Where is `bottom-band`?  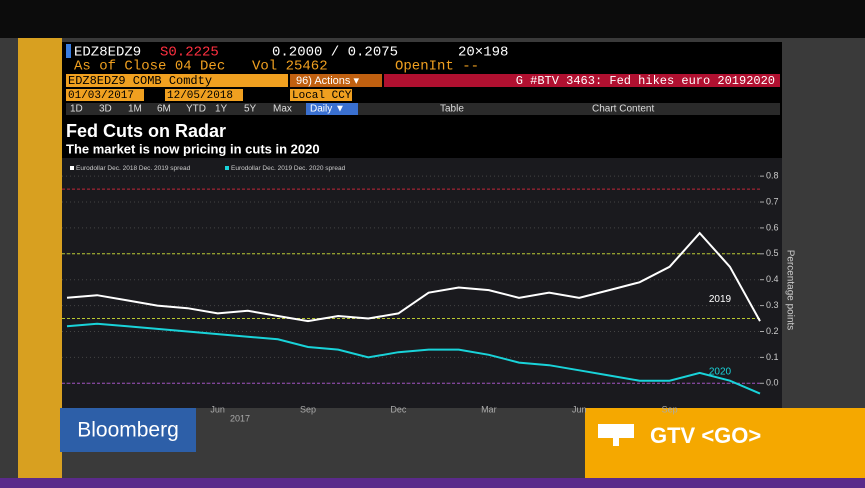 bottom-band is located at coordinates (432, 483).